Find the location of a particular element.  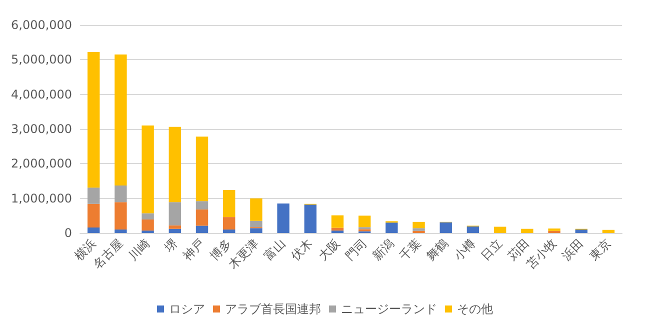

x-tick-label: 小樽 is located at coordinates (464, 249).